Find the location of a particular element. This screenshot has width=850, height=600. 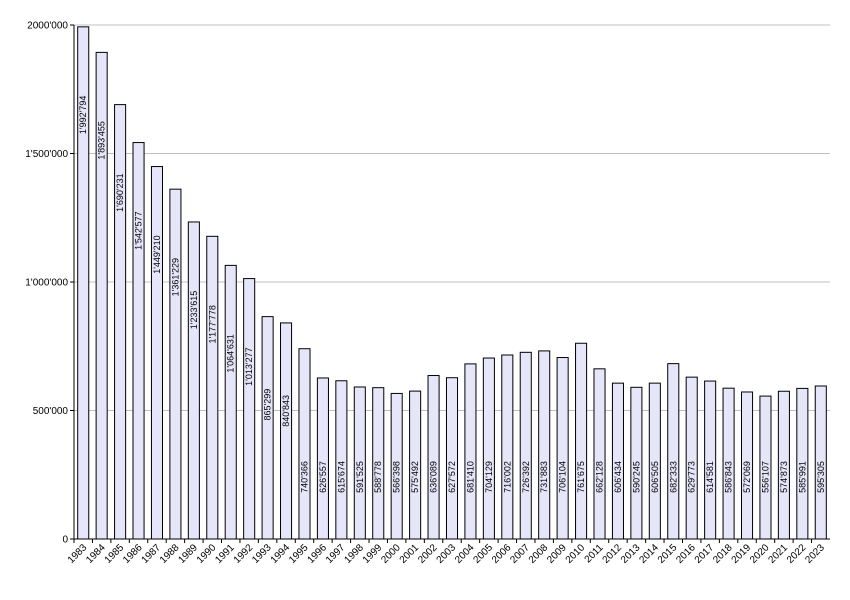

data-label: 761'675 is located at coordinates (581, 477).